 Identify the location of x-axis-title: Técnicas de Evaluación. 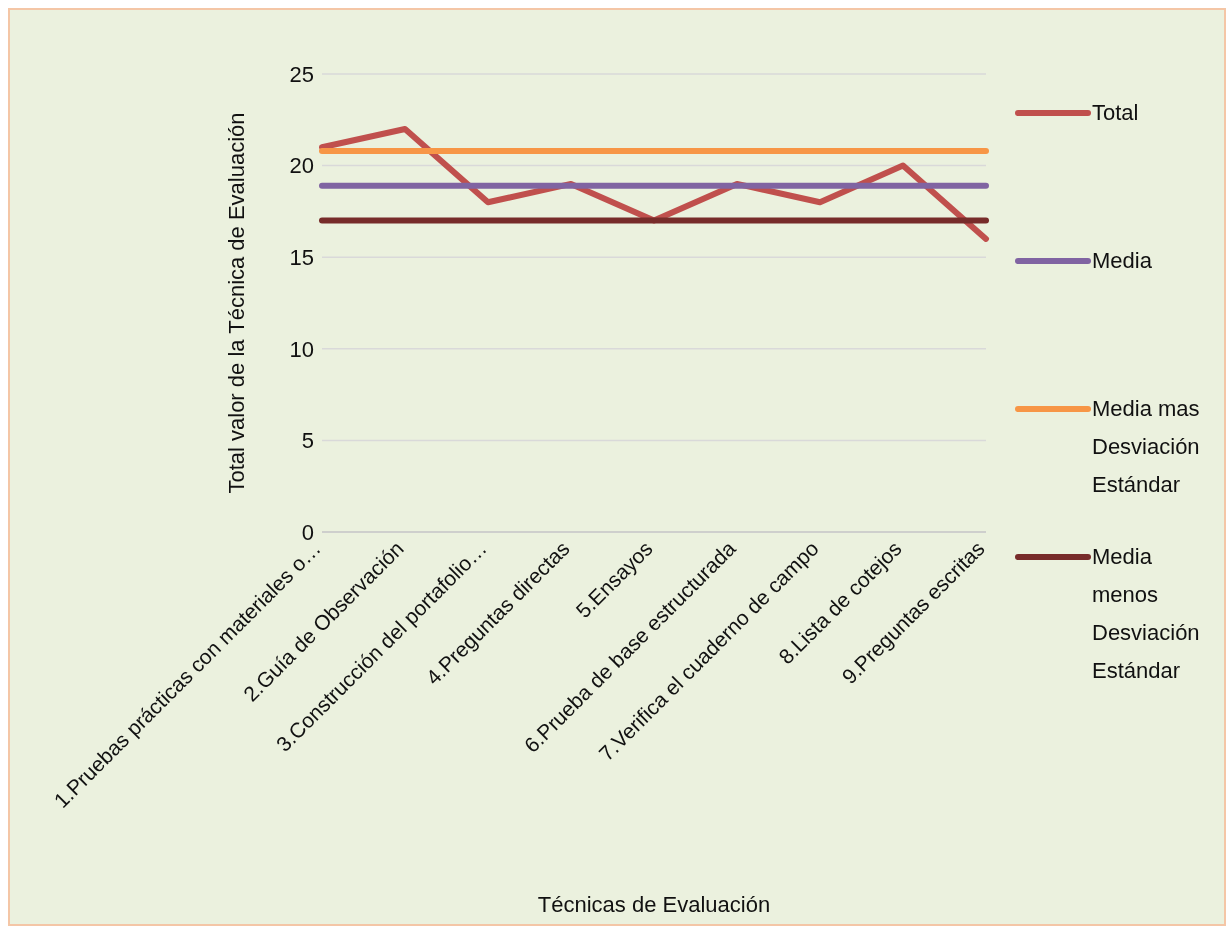
(654, 904).